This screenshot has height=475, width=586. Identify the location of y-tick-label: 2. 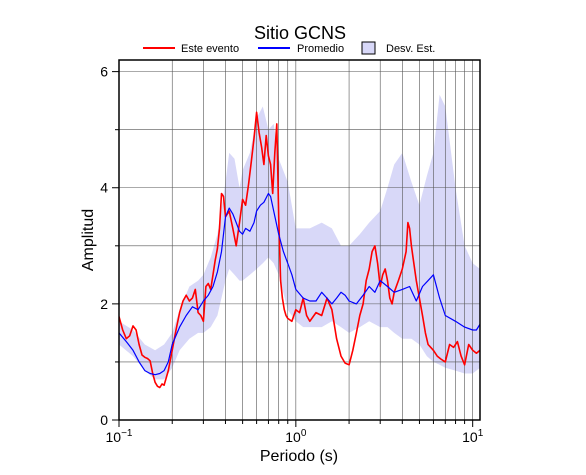
(104, 304).